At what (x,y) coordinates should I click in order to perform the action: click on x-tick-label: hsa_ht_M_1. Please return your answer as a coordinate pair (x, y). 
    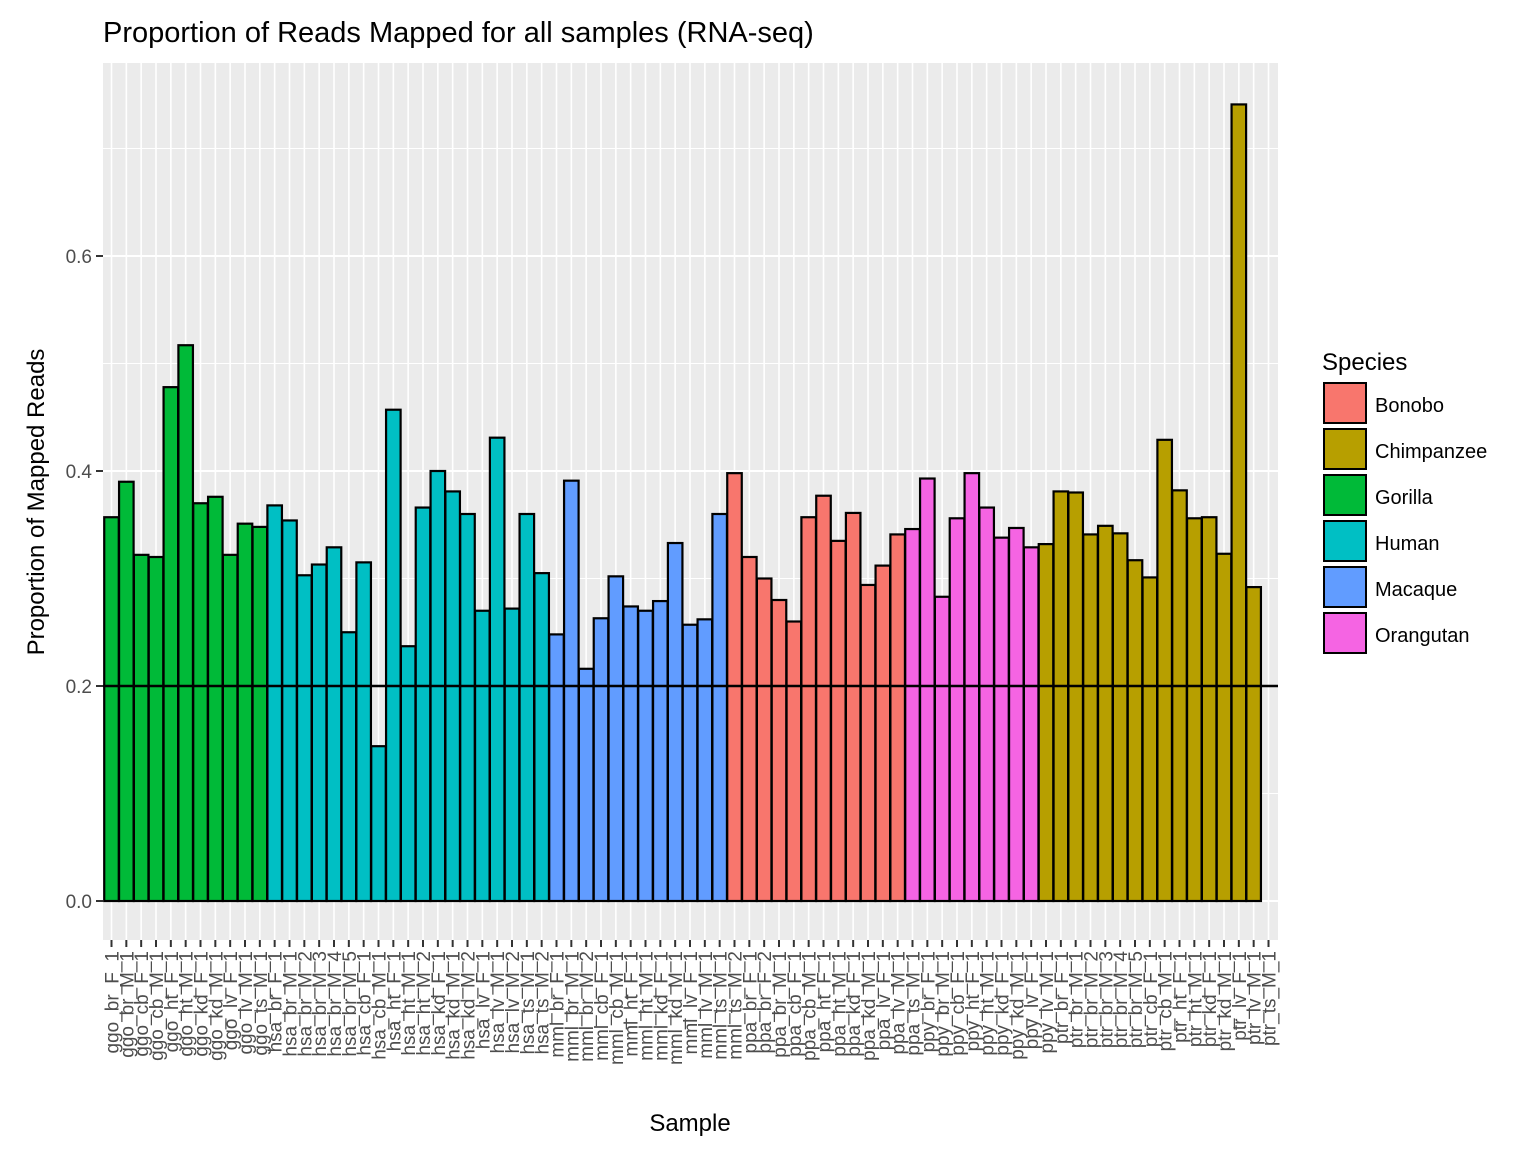
    Looking at the image, I should click on (409, 1003).